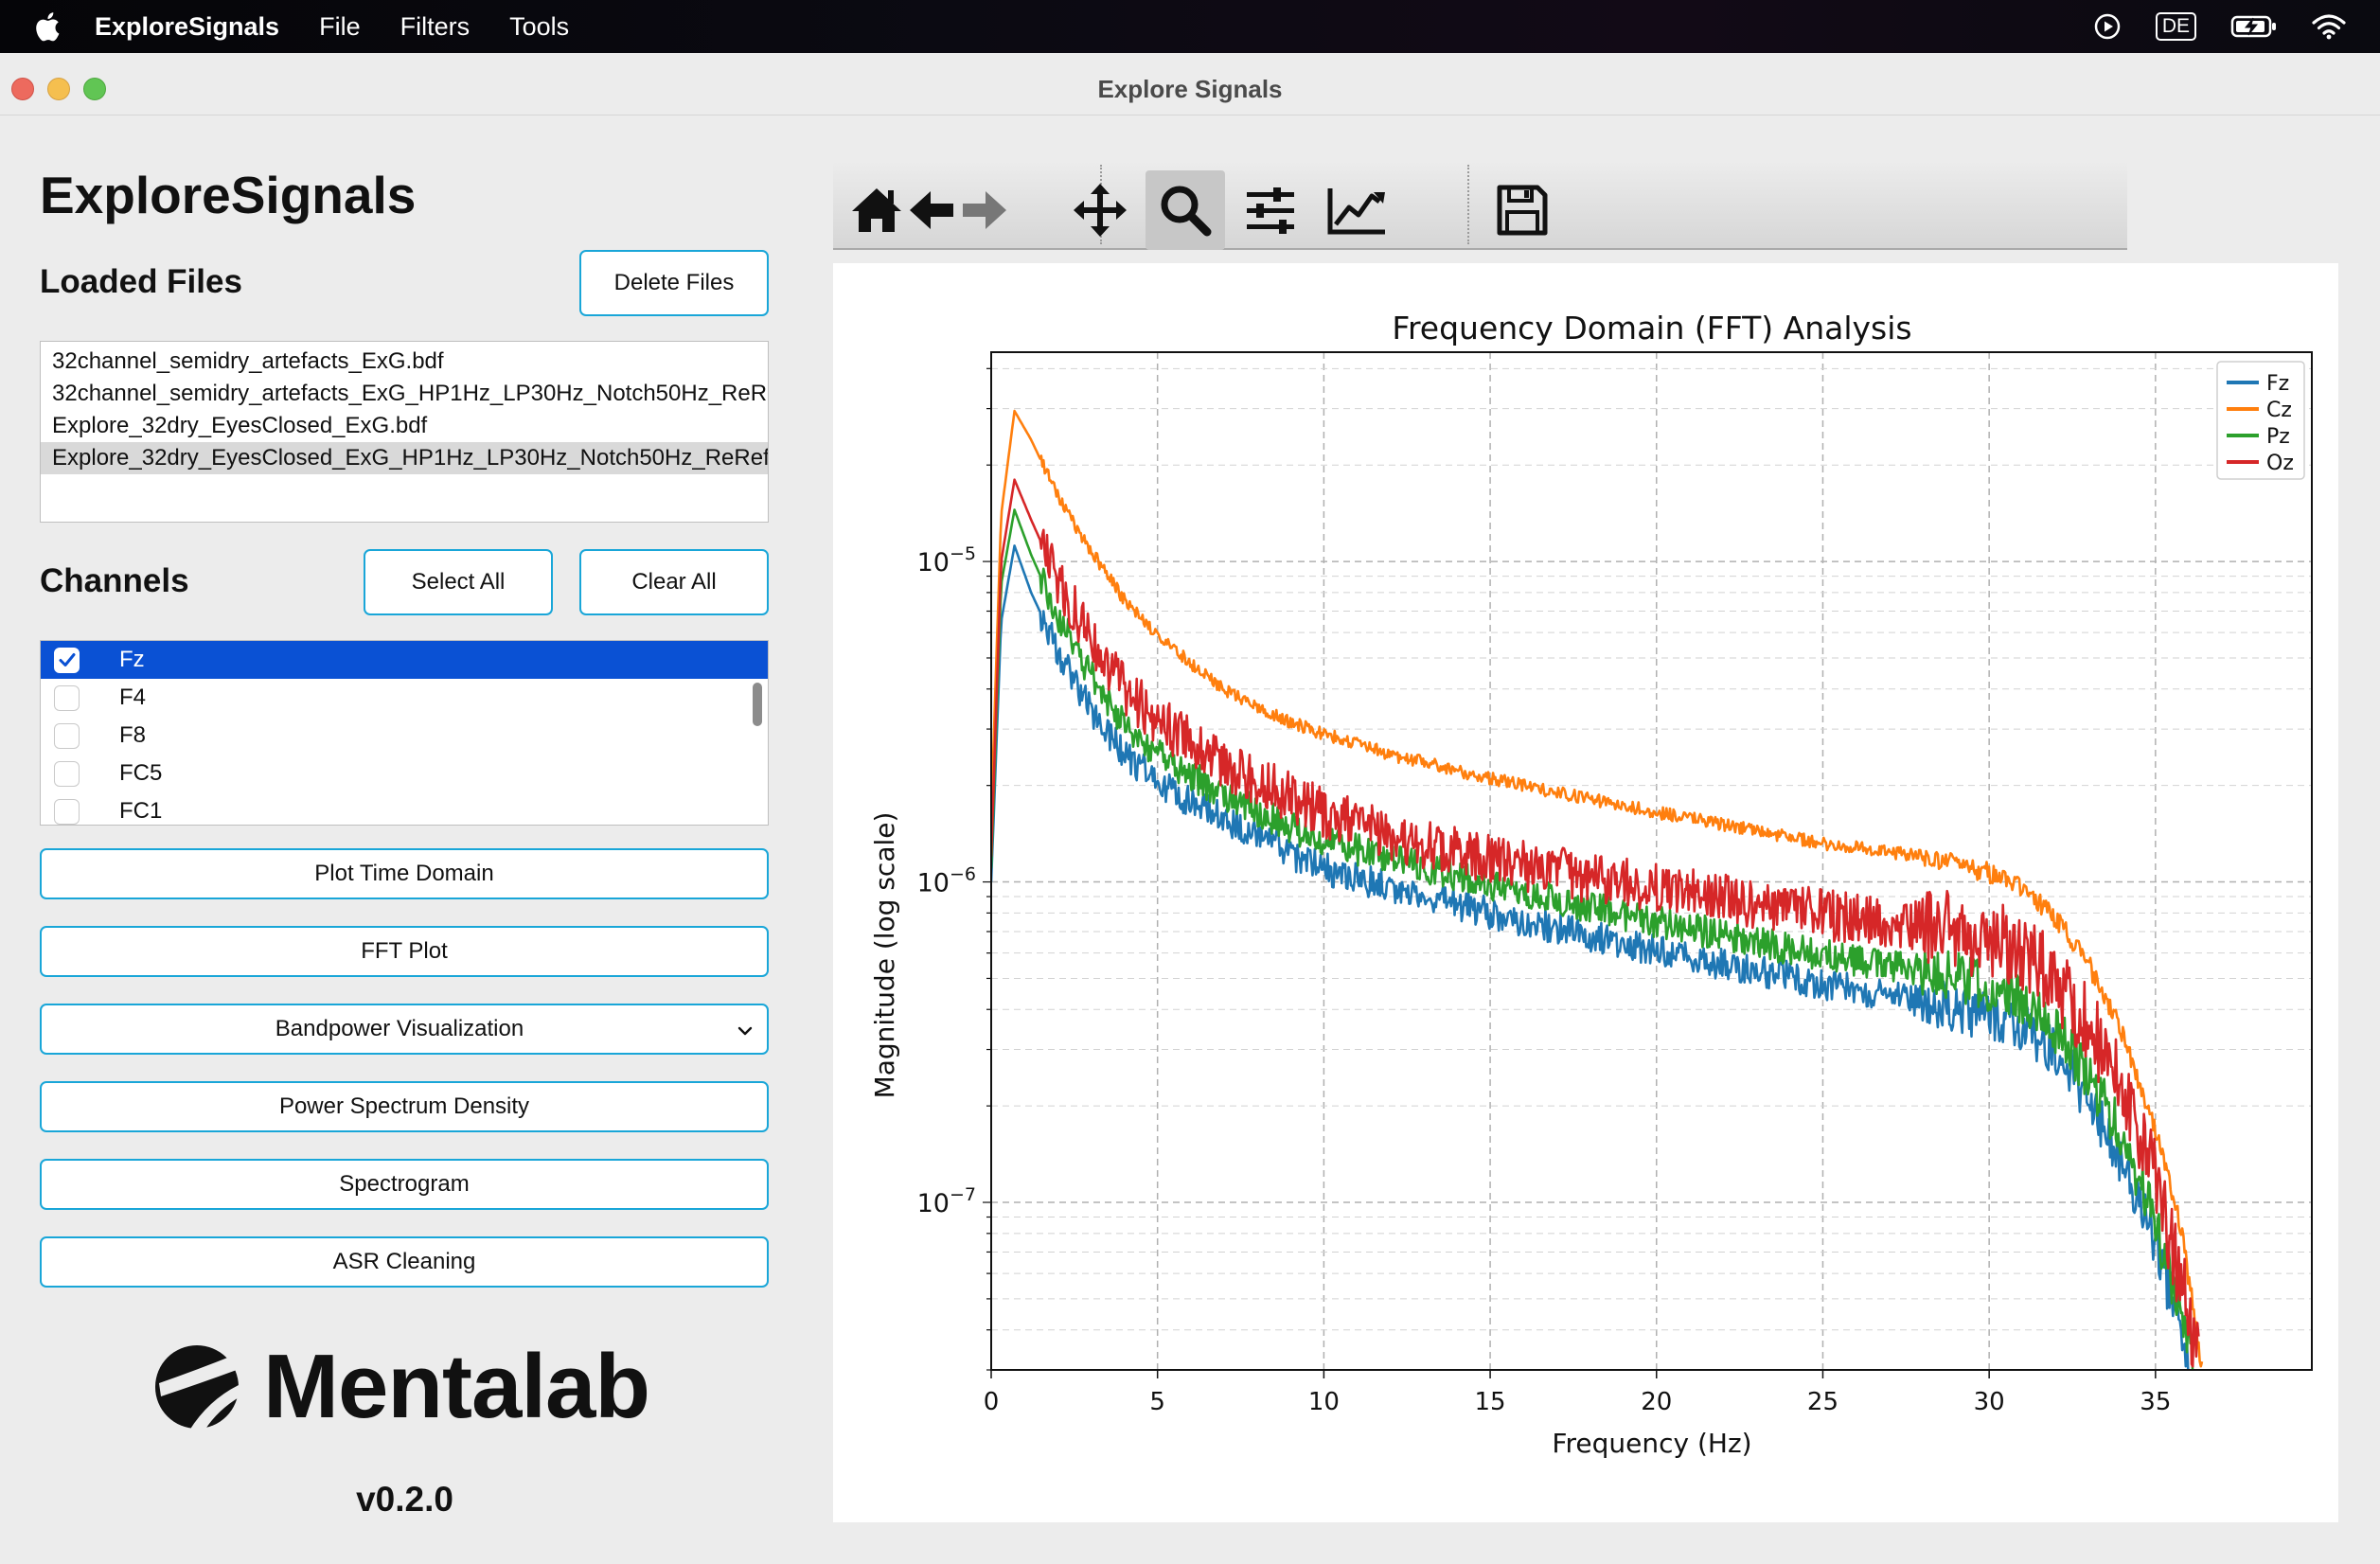  Describe the element at coordinates (399, 1029) in the screenshot. I see `bandpower-select-label: Bandpower Visualization` at that location.